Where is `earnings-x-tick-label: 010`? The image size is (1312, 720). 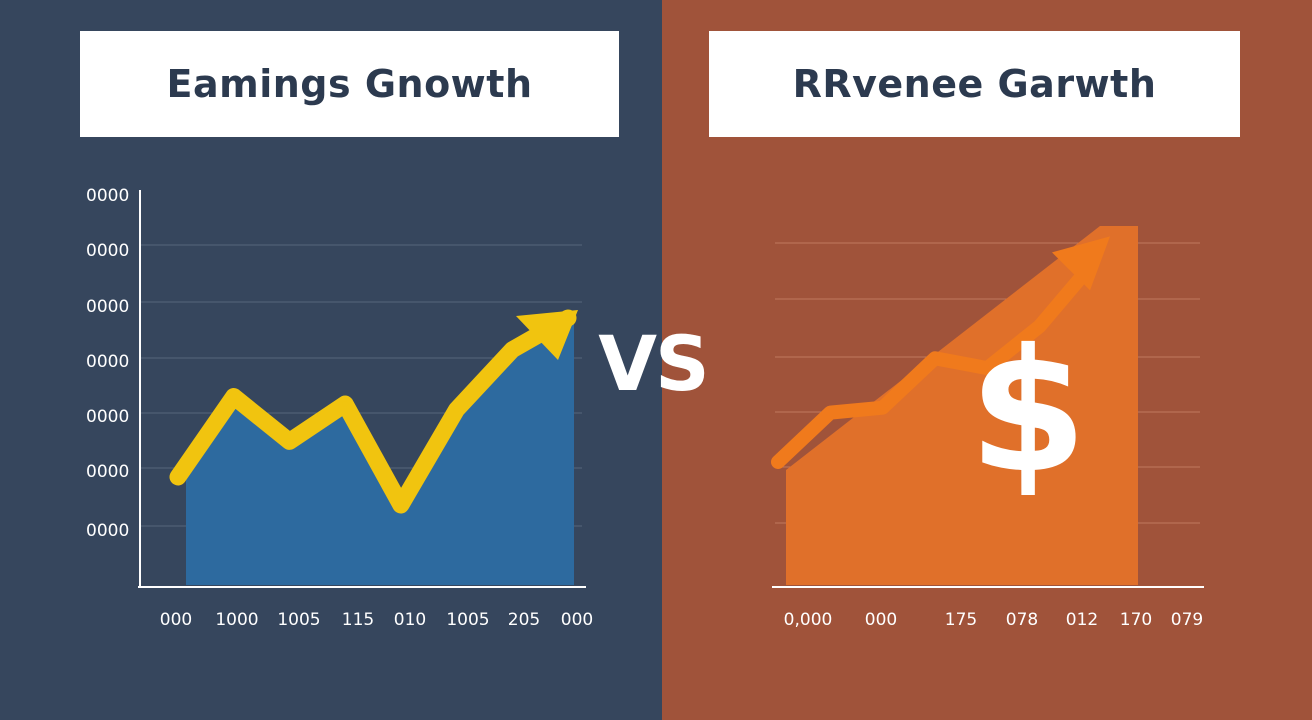
earnings-x-tick-label: 010 is located at coordinates (410, 620).